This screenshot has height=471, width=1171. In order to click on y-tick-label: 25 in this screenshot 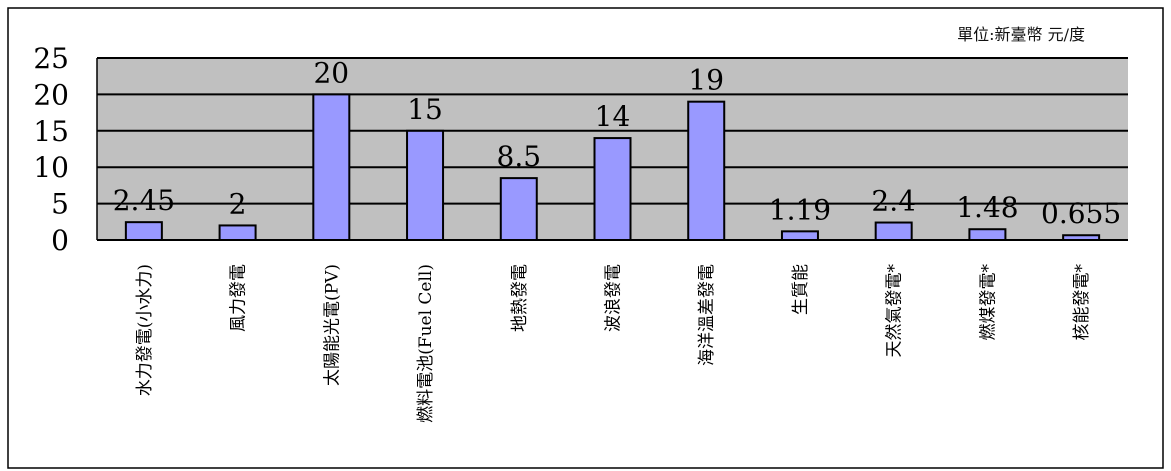, I will do `click(51, 58)`.